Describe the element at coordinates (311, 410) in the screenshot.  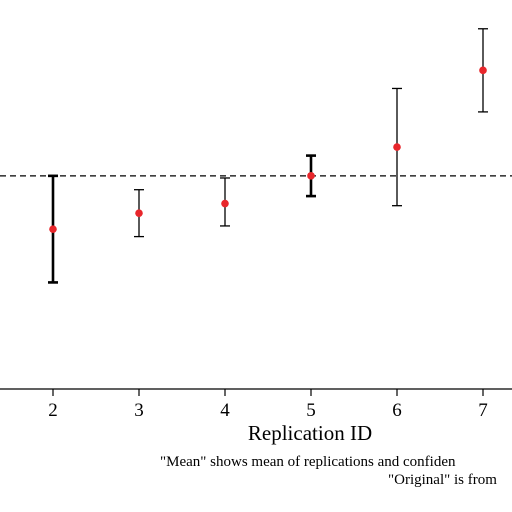
I see `x-tick-label: 5` at that location.